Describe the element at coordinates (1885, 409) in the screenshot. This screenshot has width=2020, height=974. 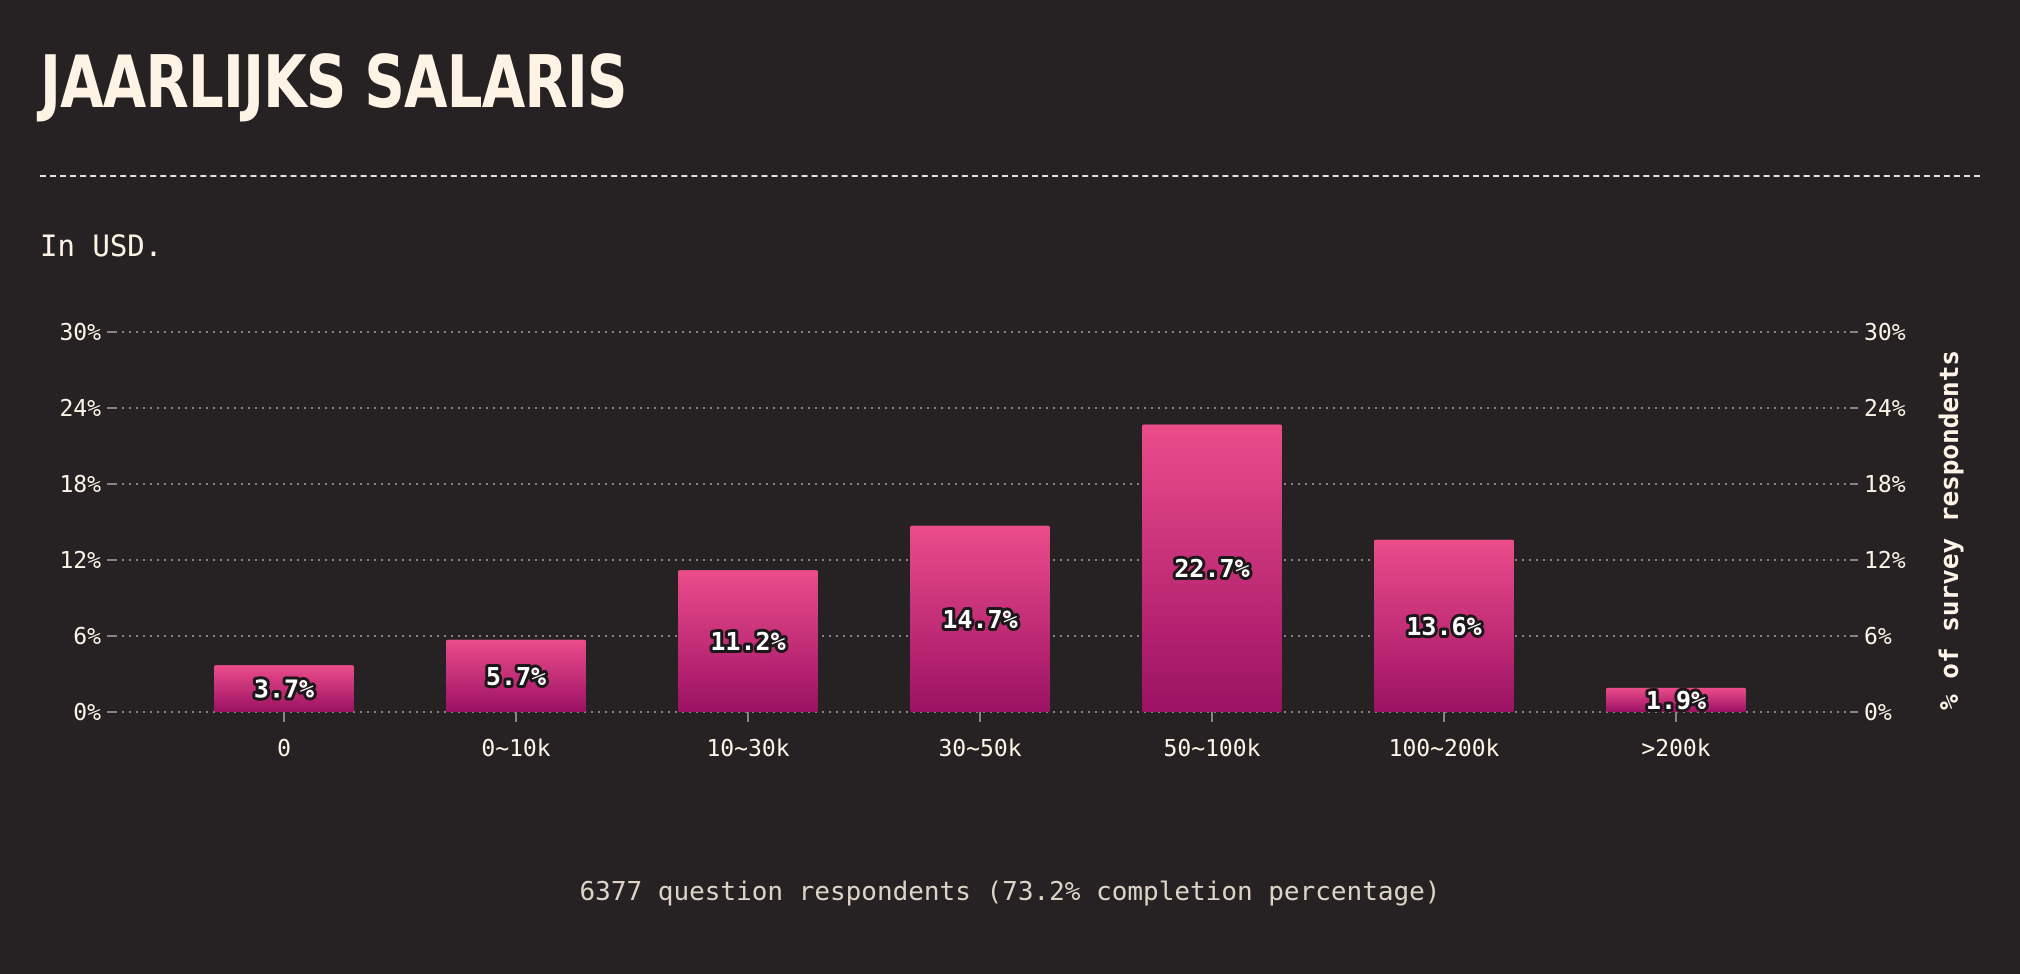
I see `y-tick-label-right: 24%` at that location.